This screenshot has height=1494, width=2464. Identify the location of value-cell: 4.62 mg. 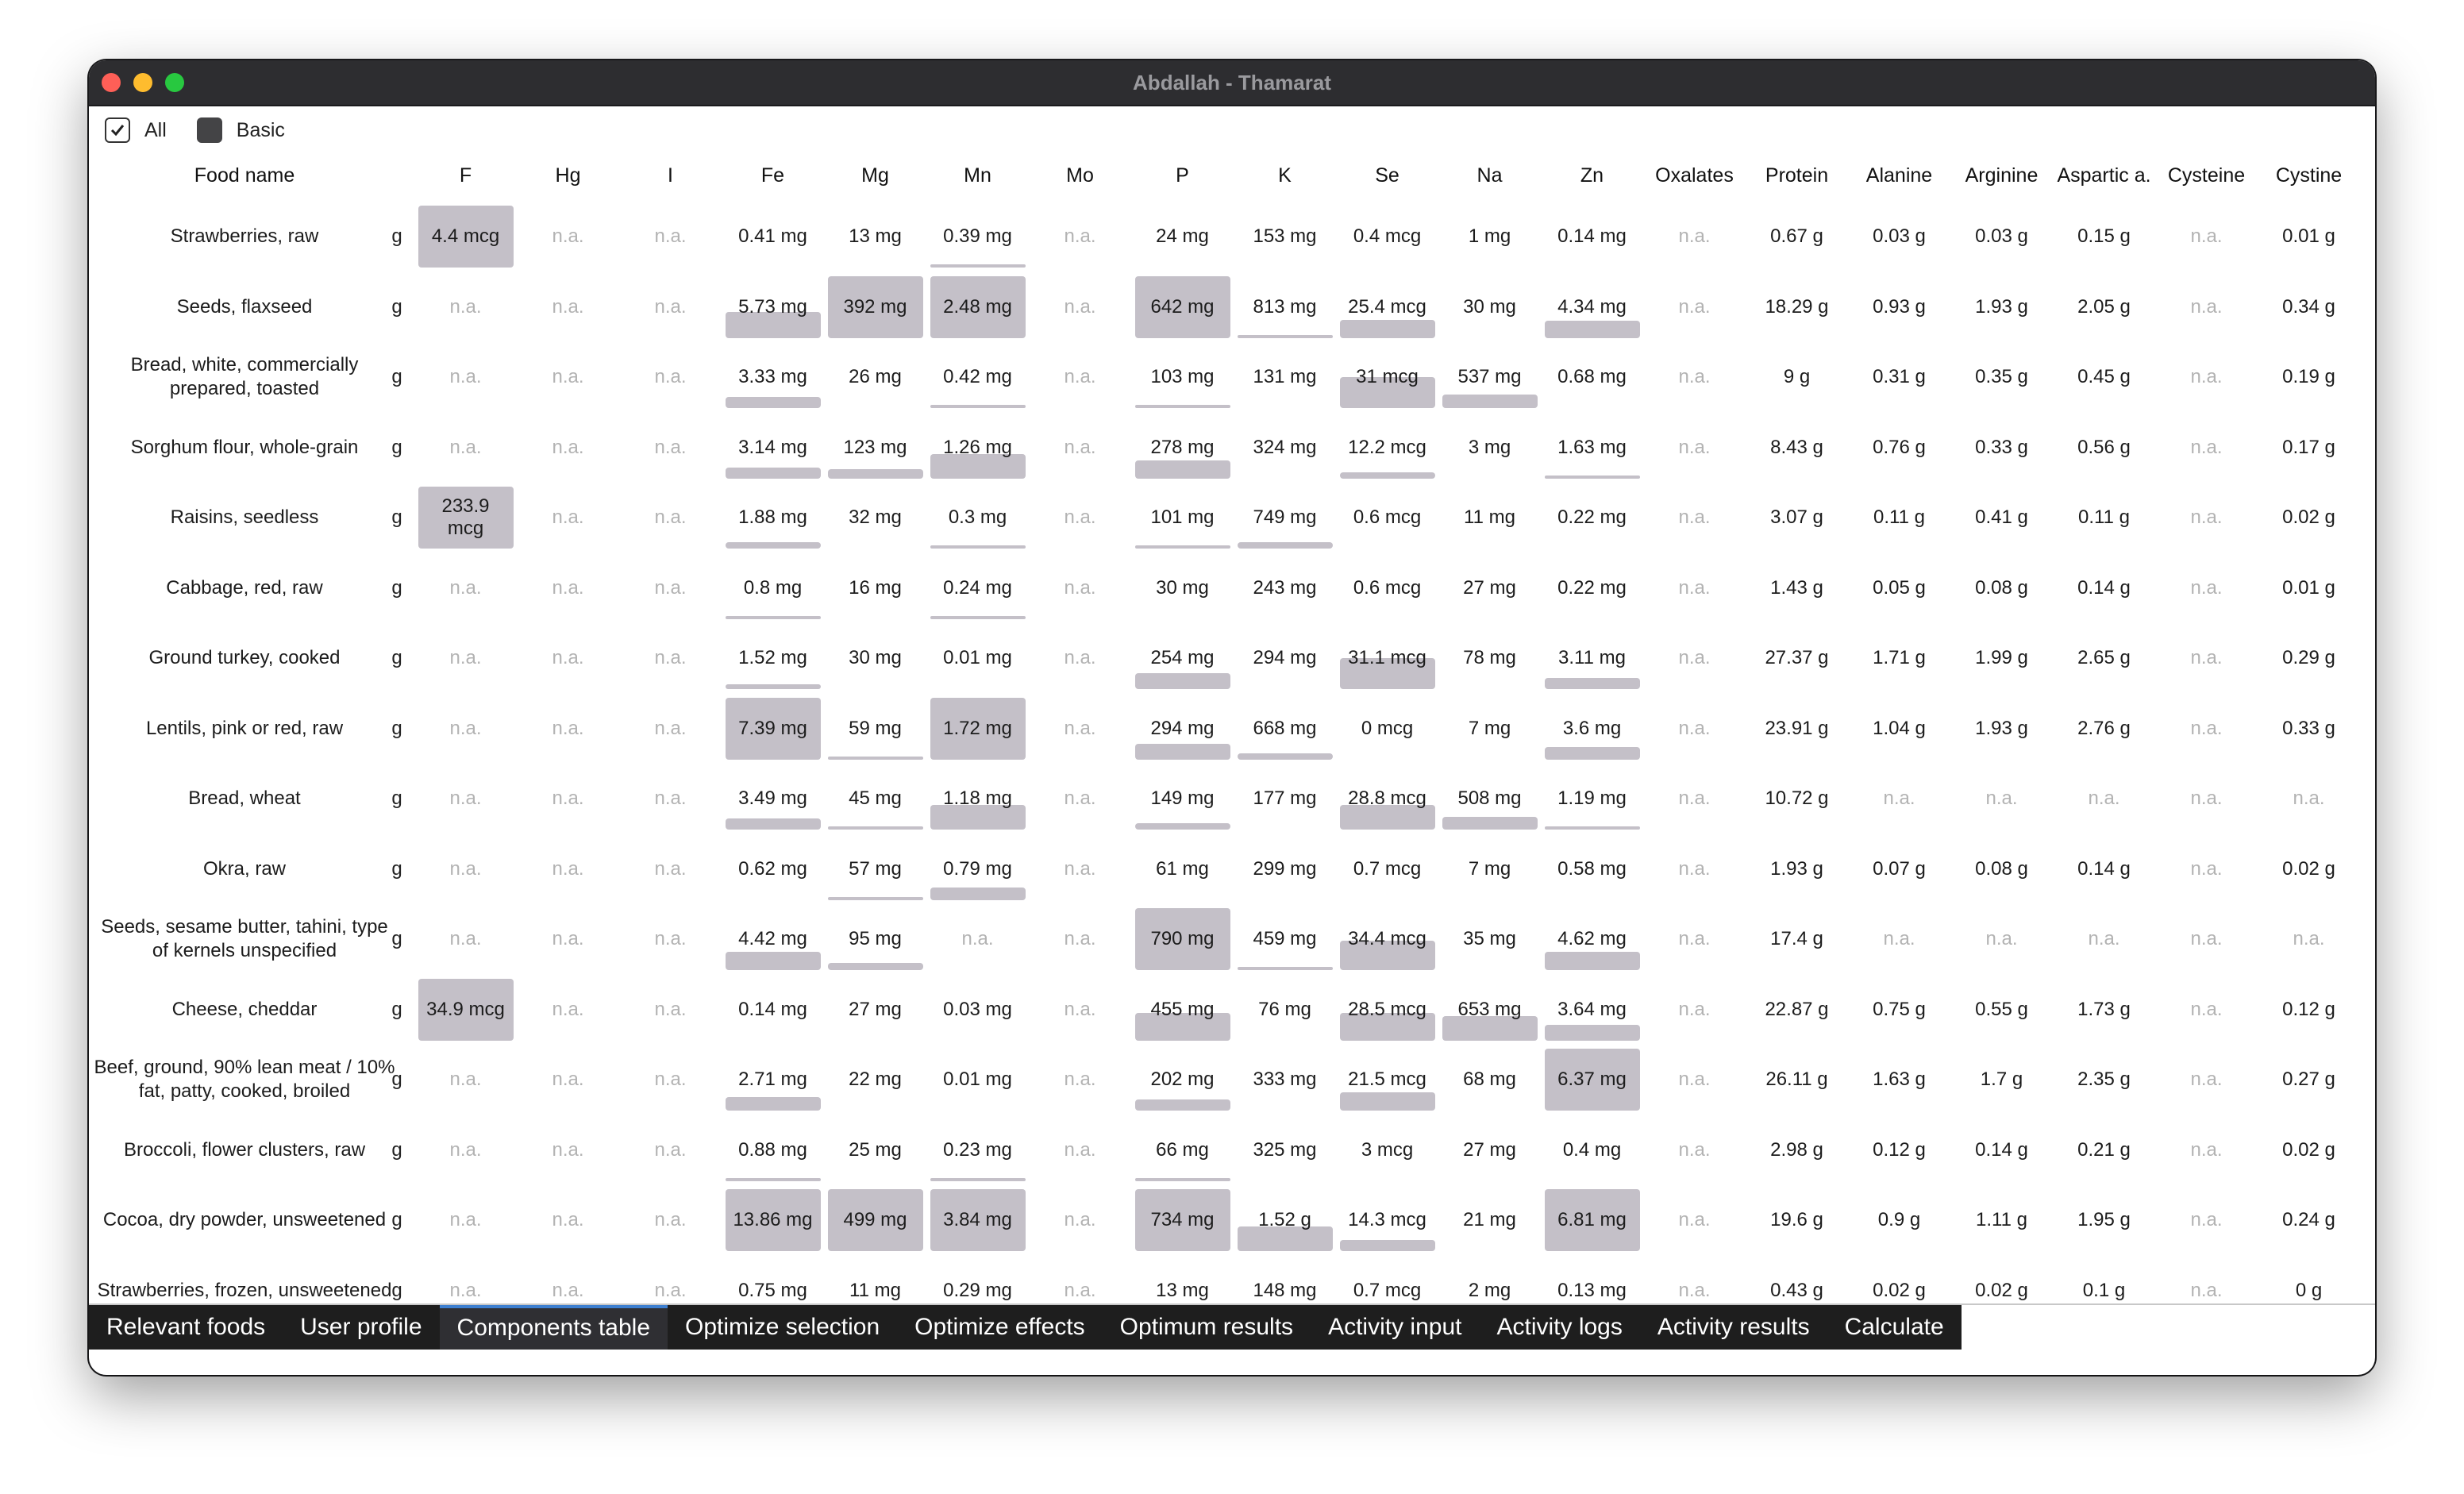
(1592, 939).